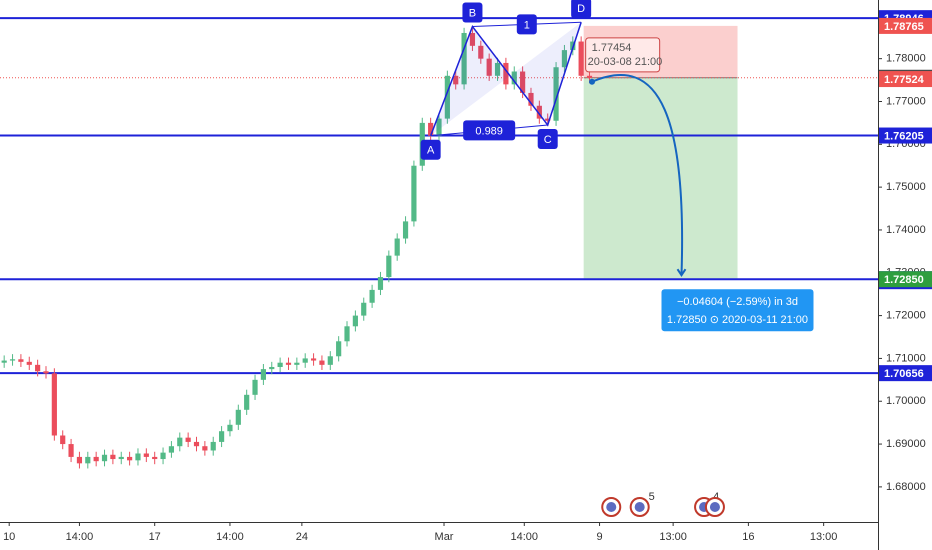 The width and height of the screenshot is (932, 550). What do you see at coordinates (155, 537) in the screenshot?
I see `x-tick-label: 17` at bounding box center [155, 537].